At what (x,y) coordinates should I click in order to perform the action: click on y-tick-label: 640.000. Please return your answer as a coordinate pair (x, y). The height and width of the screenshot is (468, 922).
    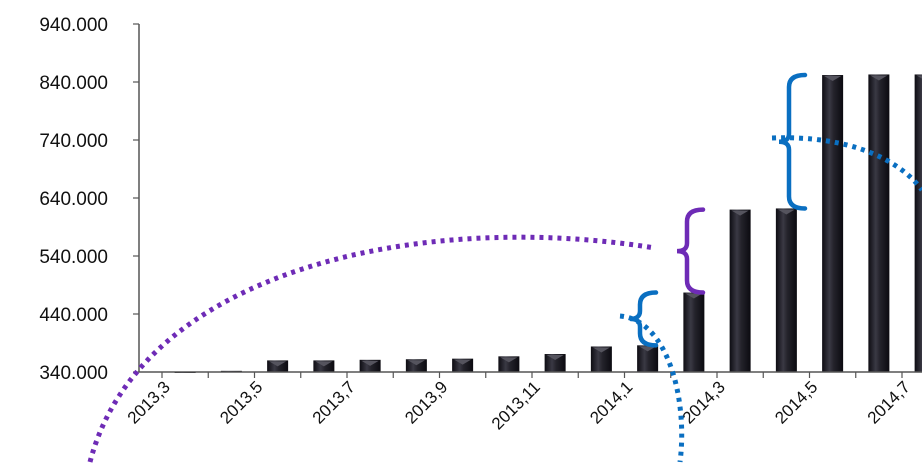
    Looking at the image, I should click on (73, 199).